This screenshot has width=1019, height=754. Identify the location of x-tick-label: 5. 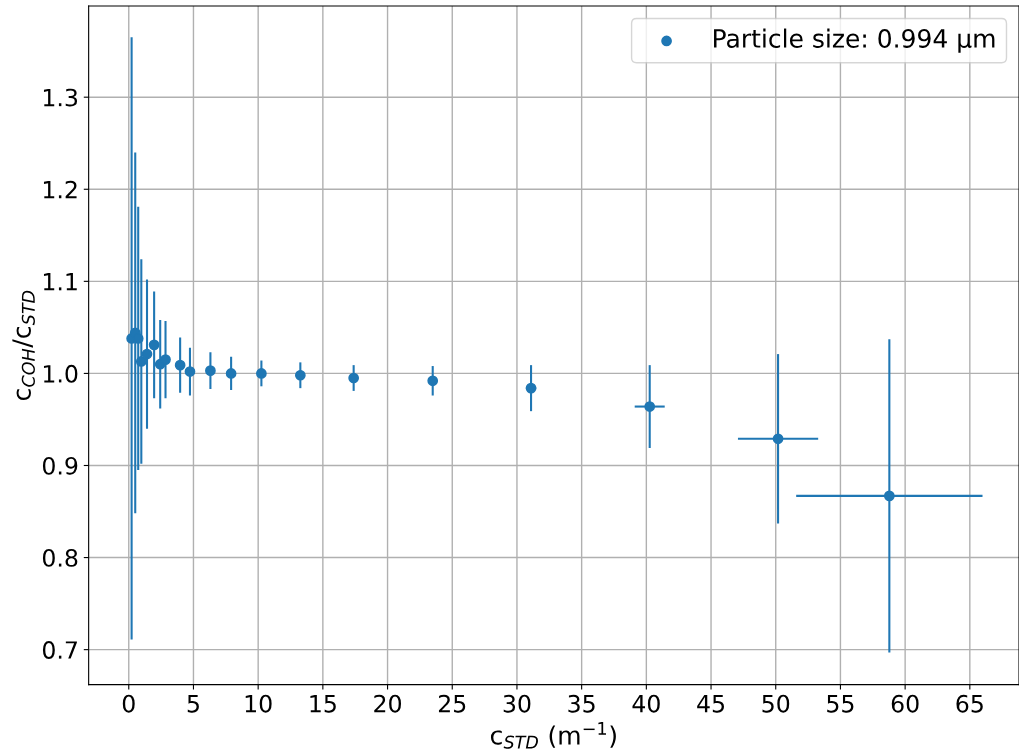
(193, 704).